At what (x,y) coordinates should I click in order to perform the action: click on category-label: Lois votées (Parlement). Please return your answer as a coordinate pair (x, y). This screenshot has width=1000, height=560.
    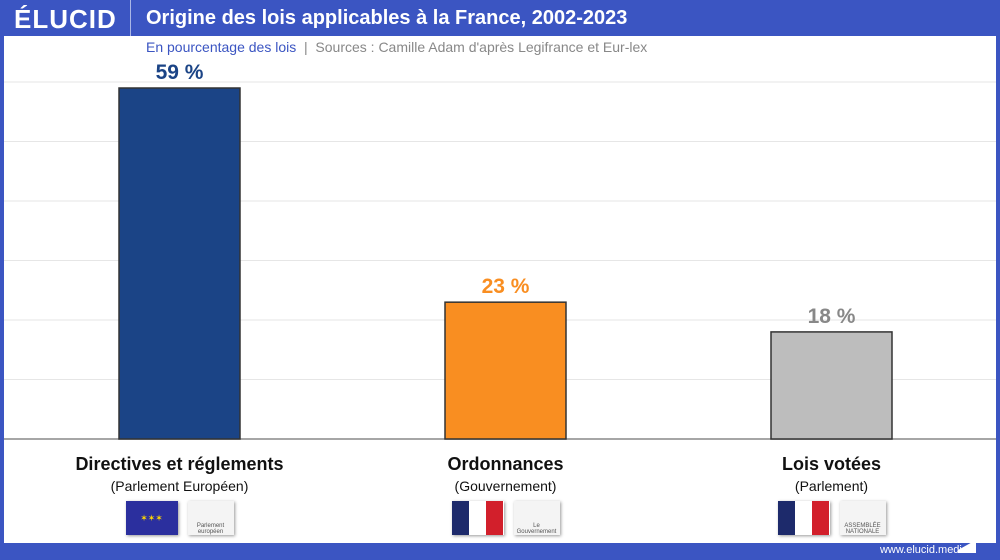
    Looking at the image, I should click on (832, 474).